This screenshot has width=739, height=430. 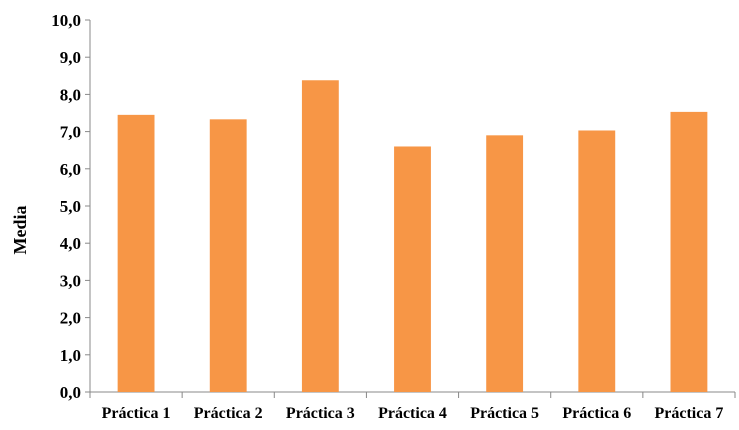 I want to click on y-tick-label: 7,0, so click(x=70, y=132).